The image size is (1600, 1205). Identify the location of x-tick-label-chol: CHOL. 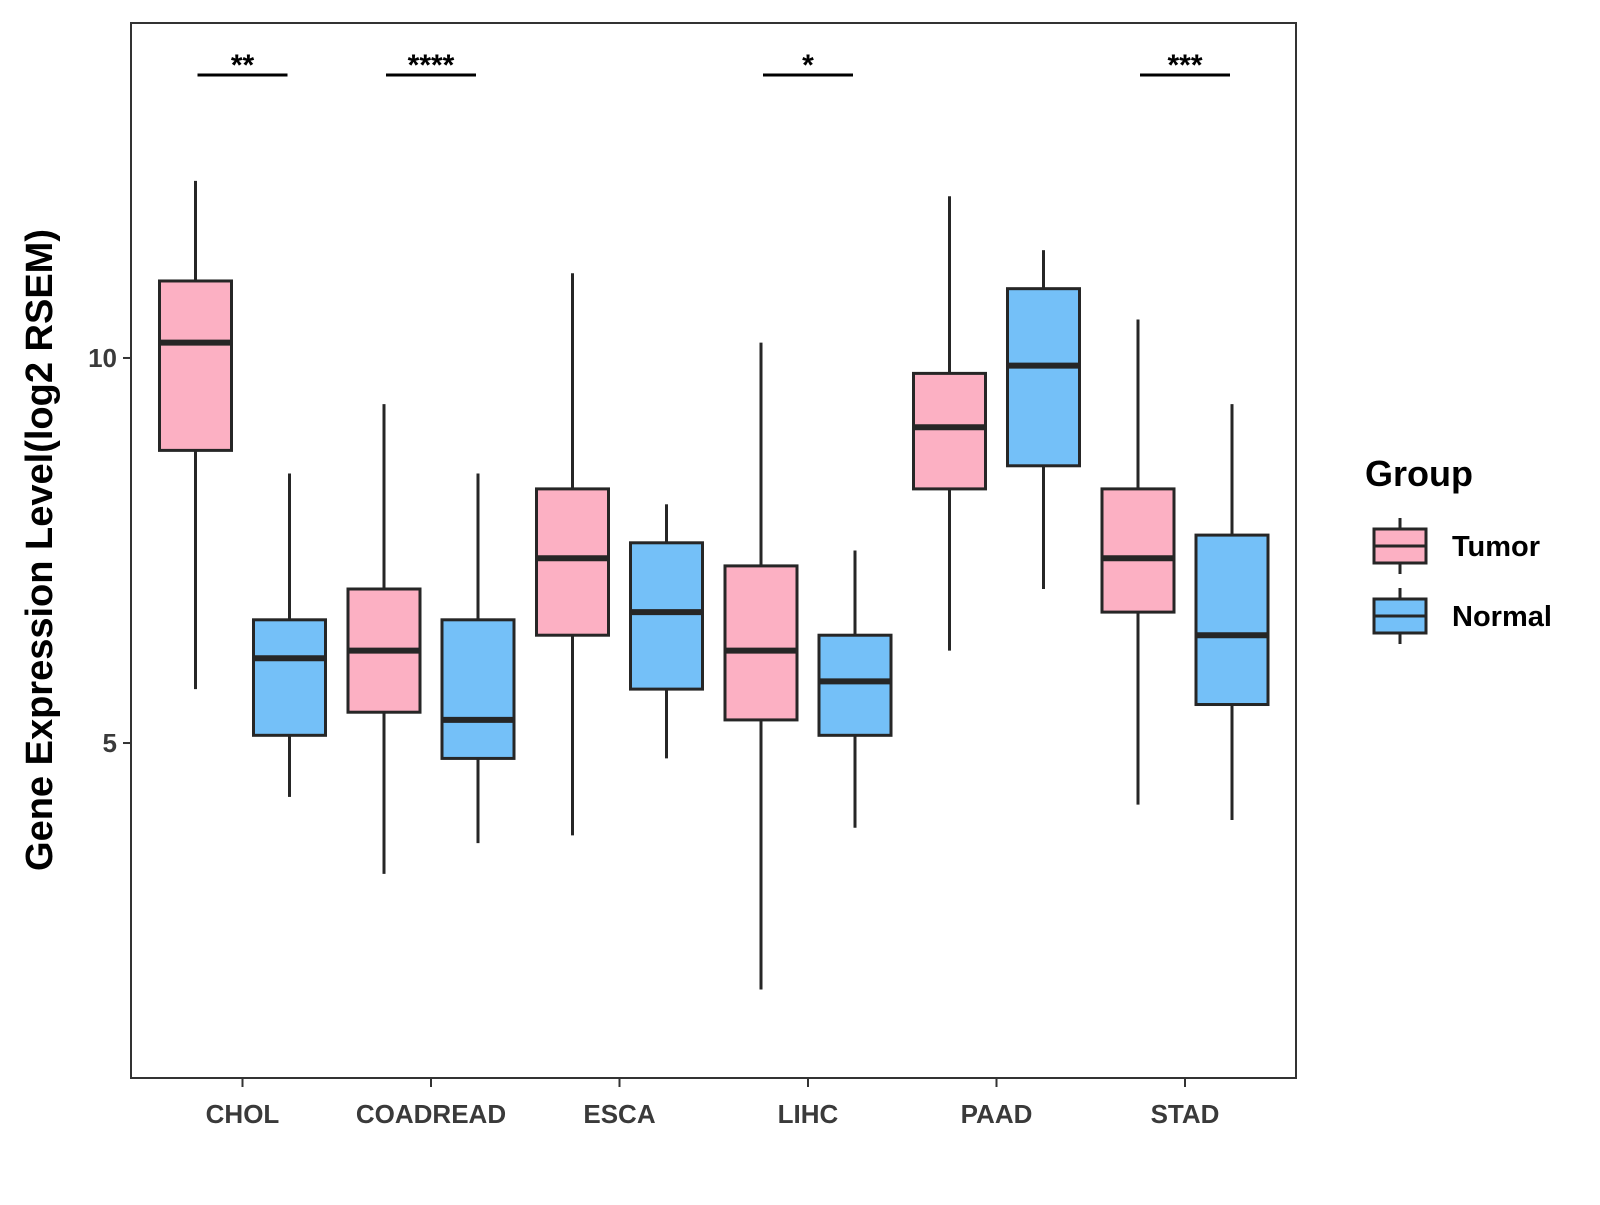
(243, 1114).